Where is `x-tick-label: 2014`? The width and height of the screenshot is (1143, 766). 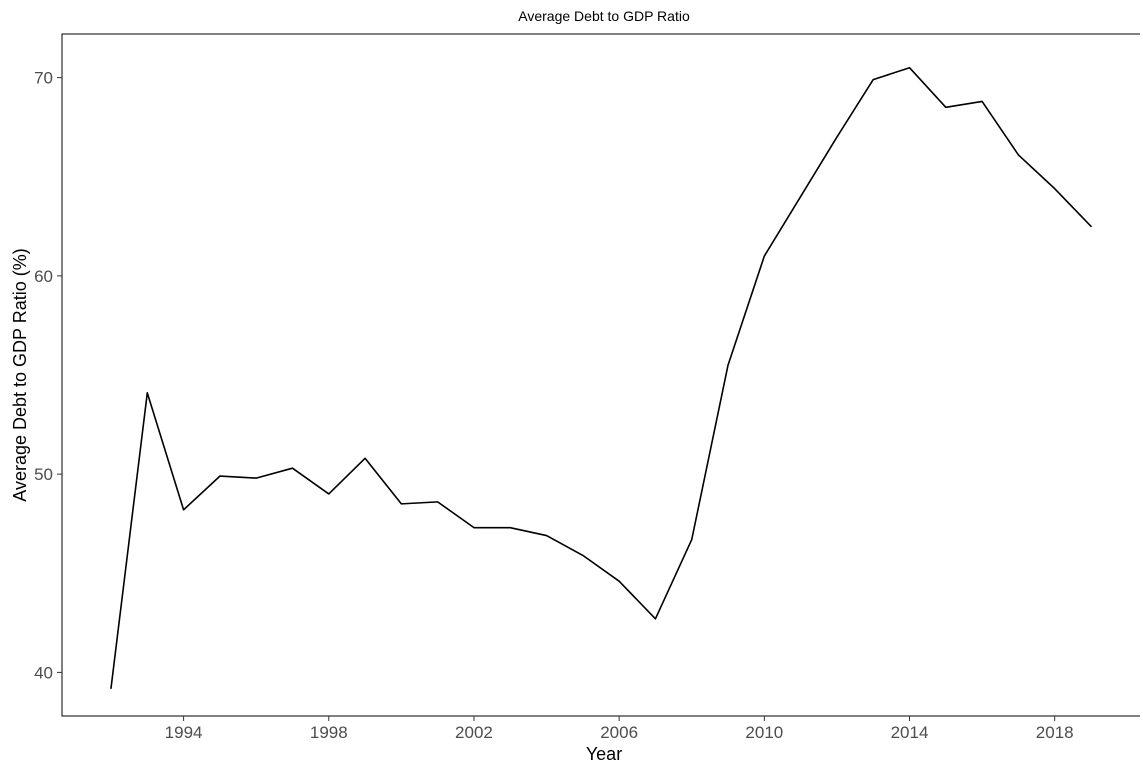 x-tick-label: 2014 is located at coordinates (910, 732).